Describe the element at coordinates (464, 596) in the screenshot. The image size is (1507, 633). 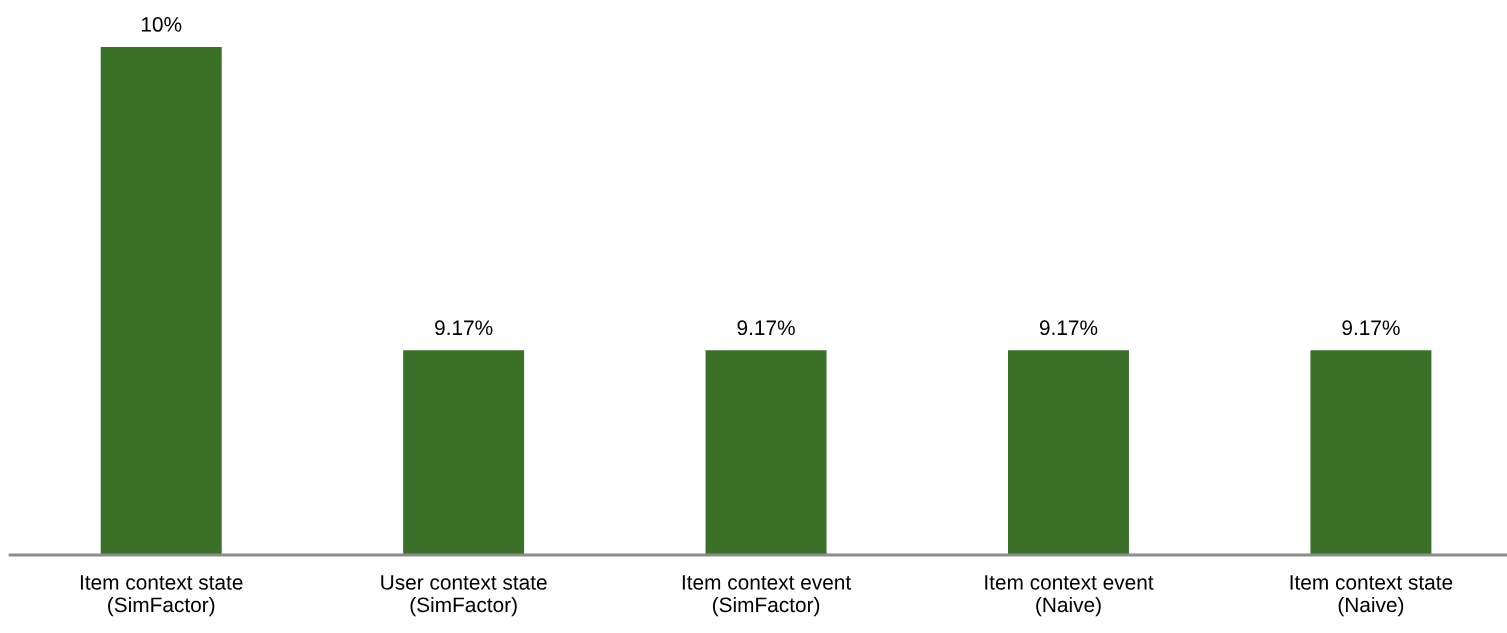
I see `x-tick-label: User context state (SimFactor)` at that location.